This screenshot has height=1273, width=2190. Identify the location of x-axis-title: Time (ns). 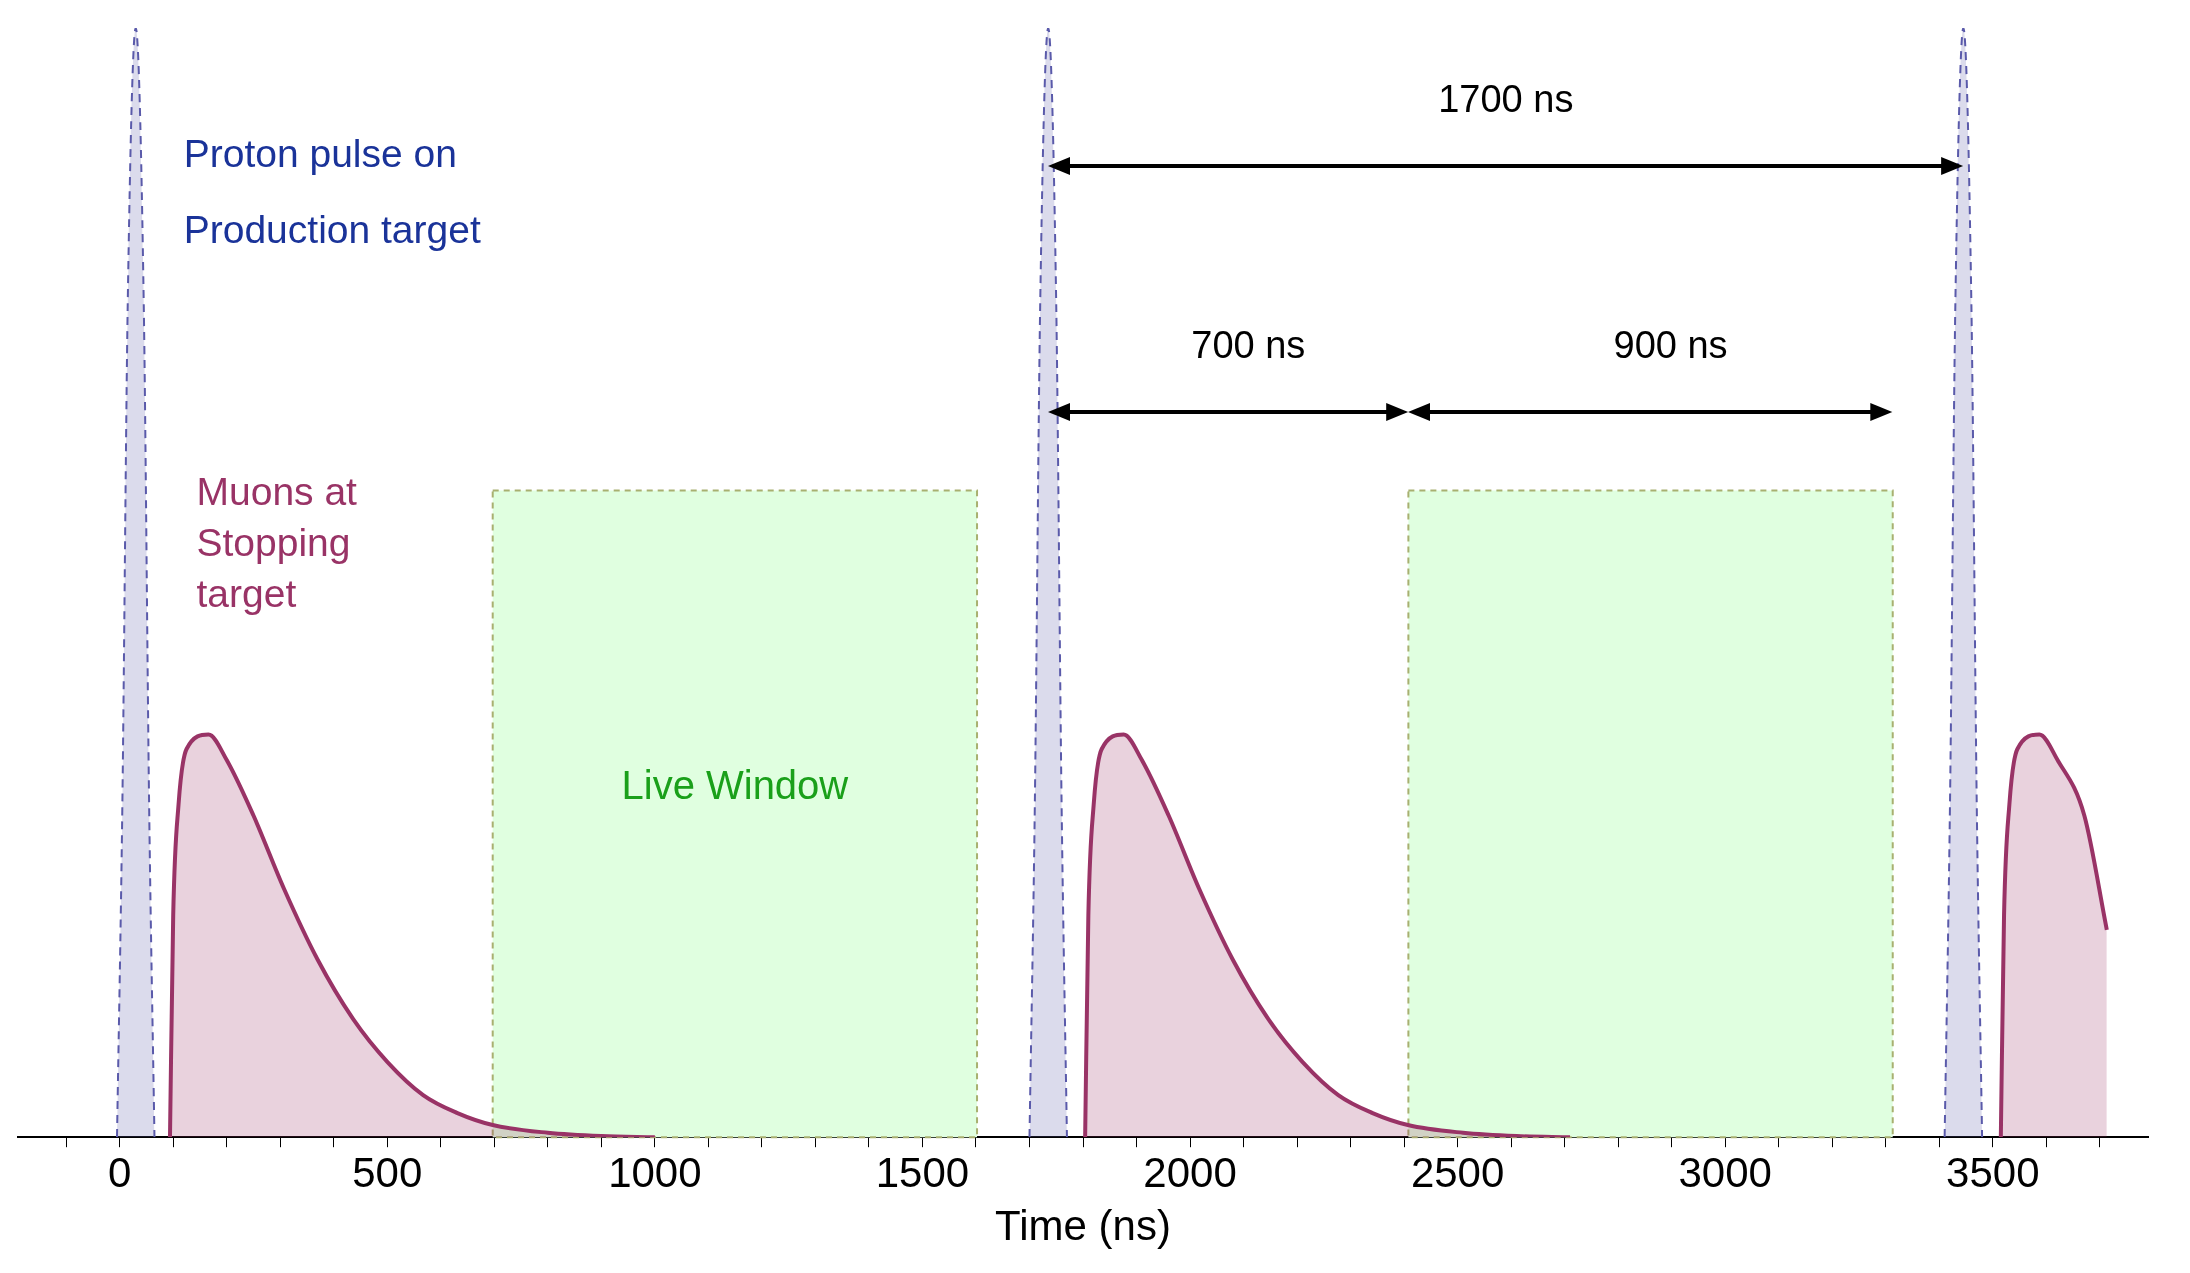
(1083, 1226).